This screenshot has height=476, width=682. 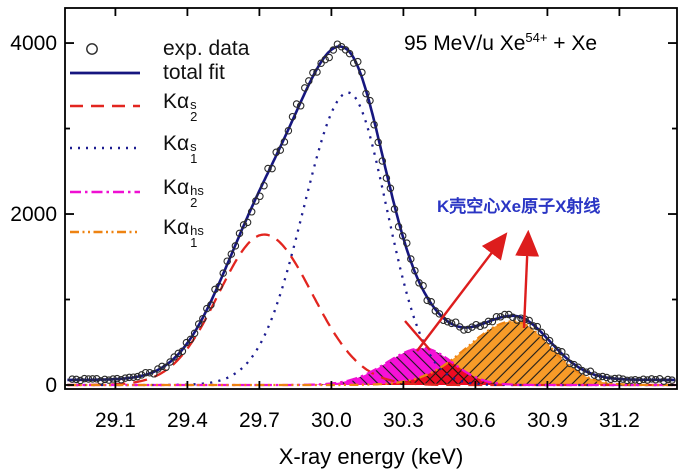 What do you see at coordinates (180, 149) in the screenshot?
I see `legend-label: Kα s 1` at bounding box center [180, 149].